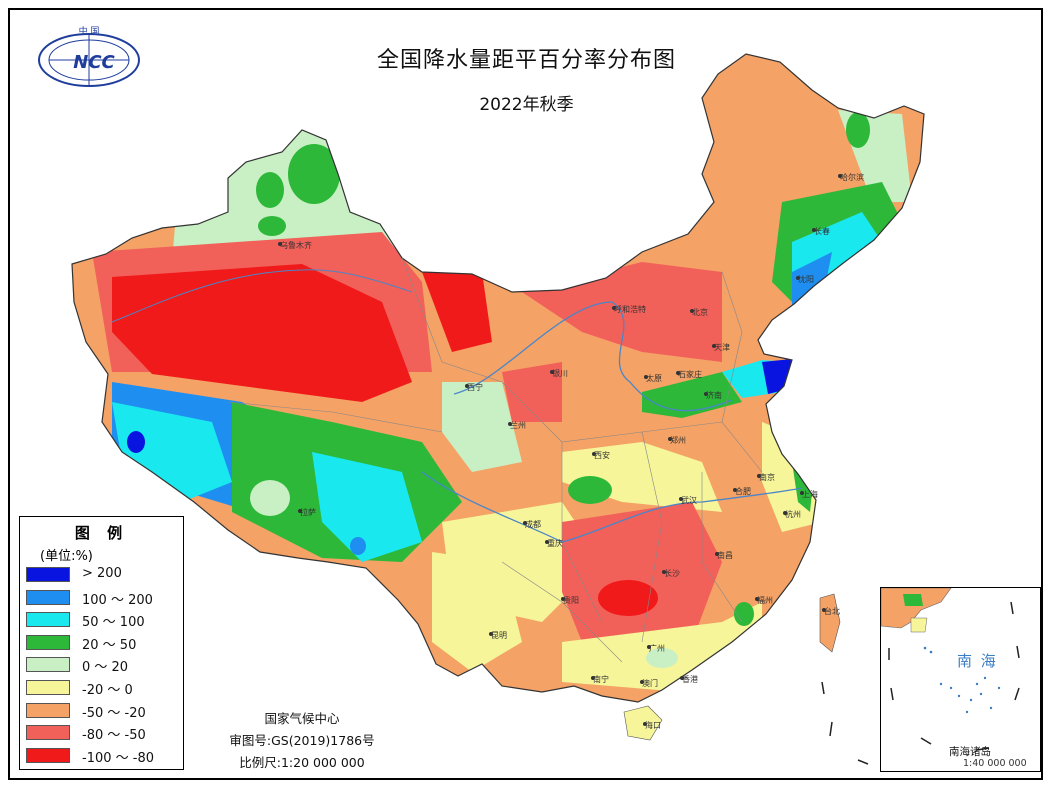 The image size is (1053, 788). What do you see at coordinates (107, 690) in the screenshot?
I see `legend-label: -20 ～ 0` at bounding box center [107, 690].